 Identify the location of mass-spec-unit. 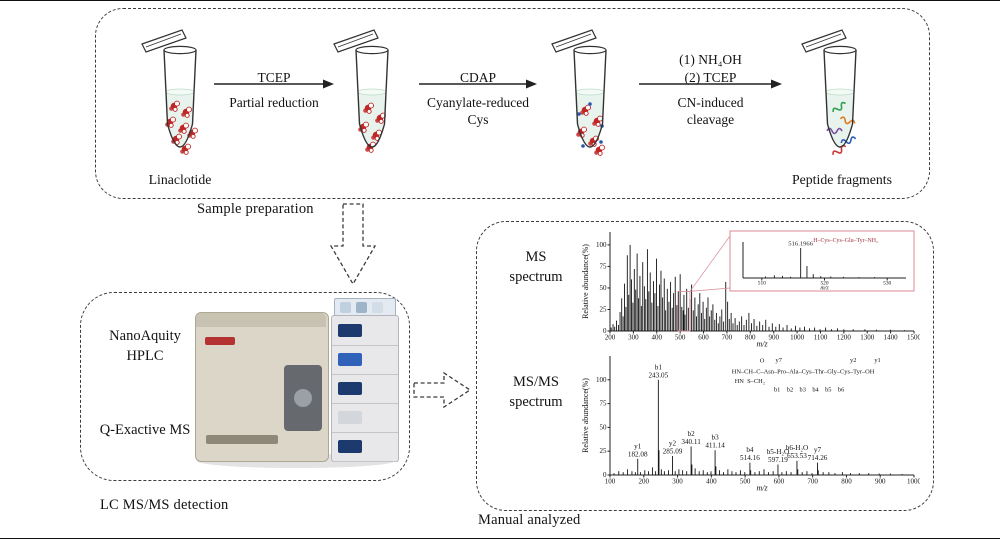
(262, 387).